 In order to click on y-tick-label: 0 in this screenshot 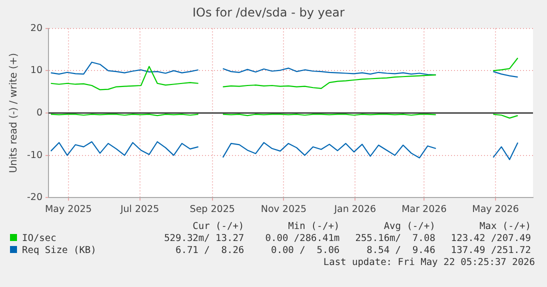, I will do `click(39, 112)`.